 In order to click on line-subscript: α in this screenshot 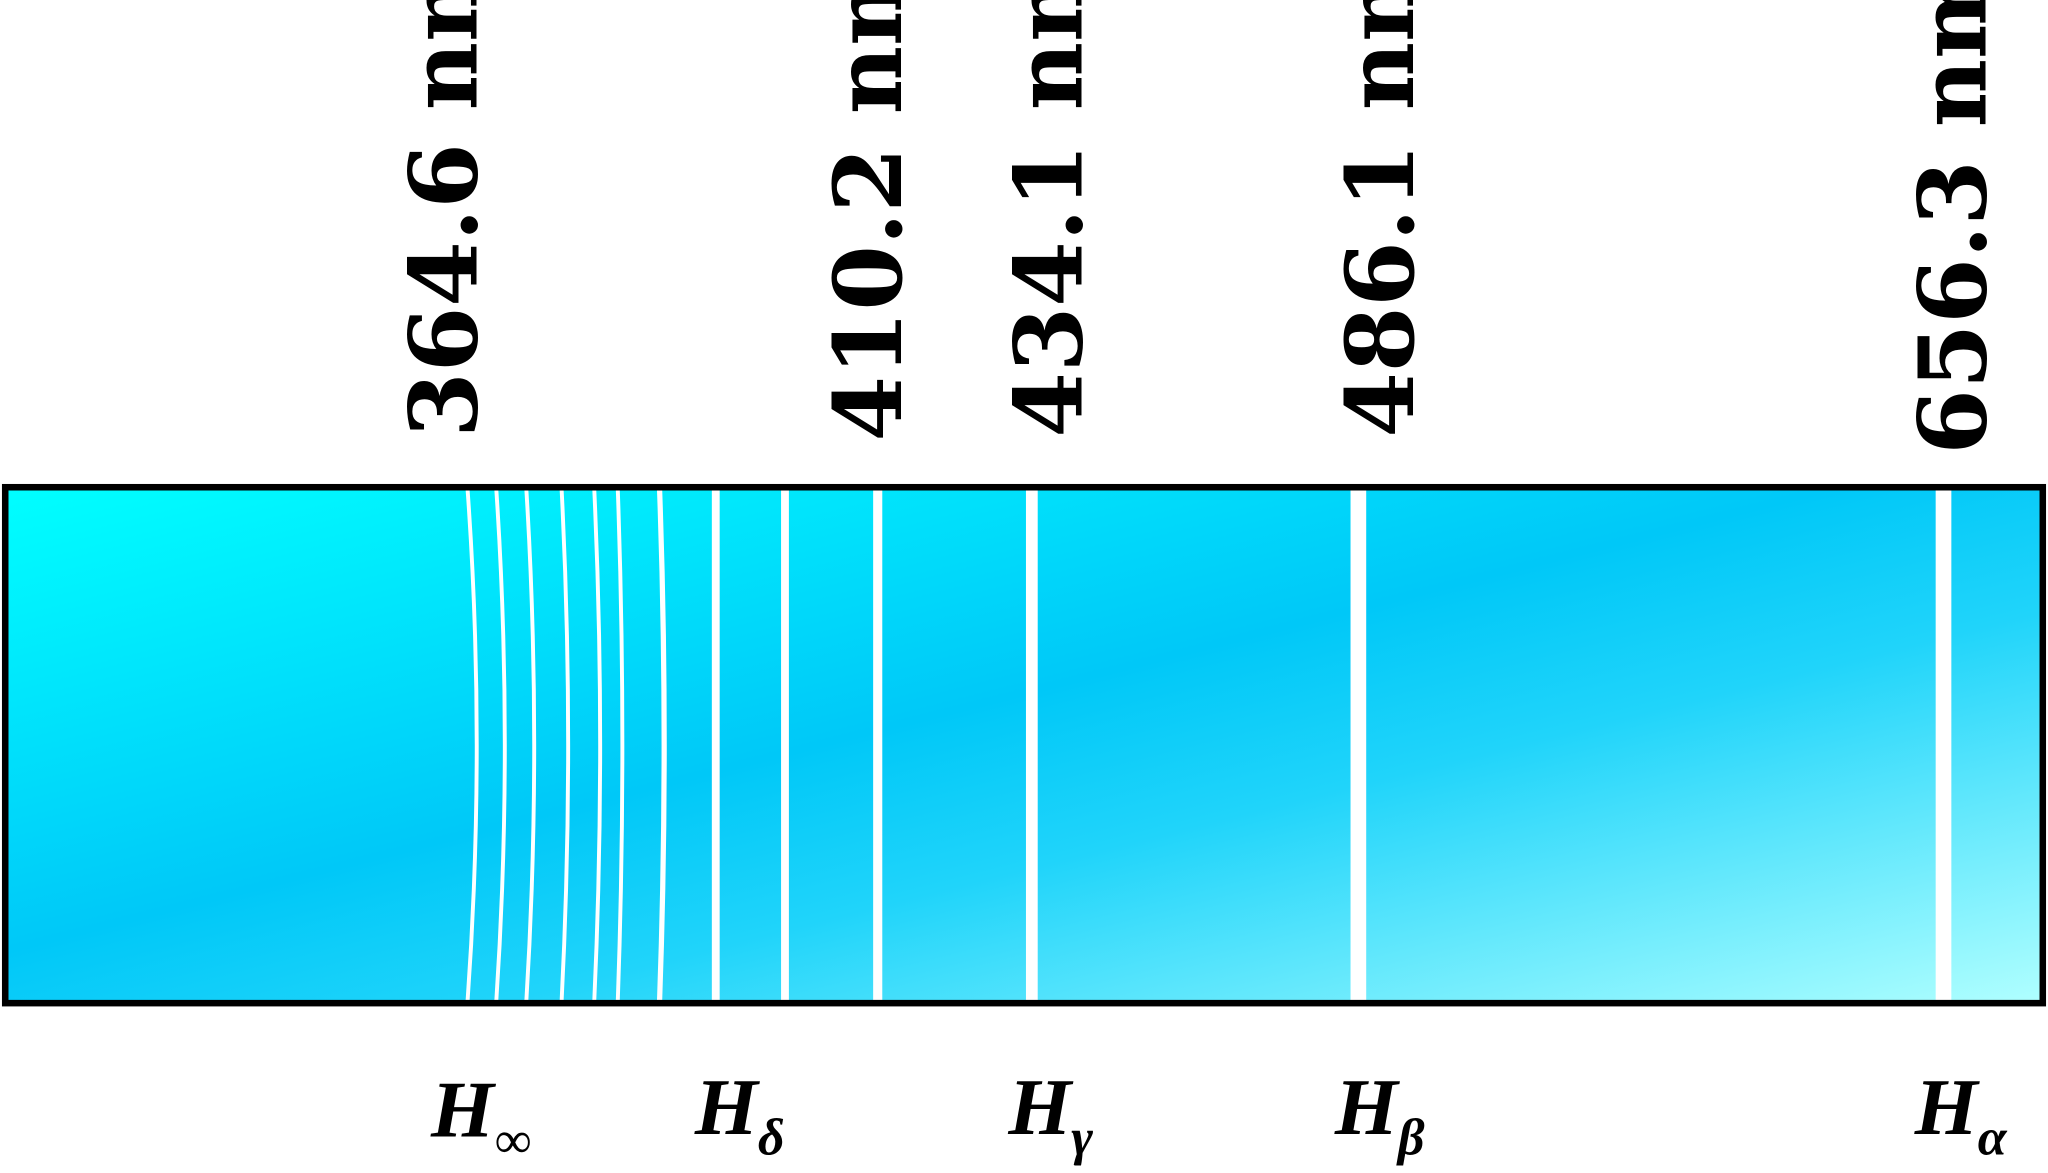, I will do `click(1993, 1138)`.